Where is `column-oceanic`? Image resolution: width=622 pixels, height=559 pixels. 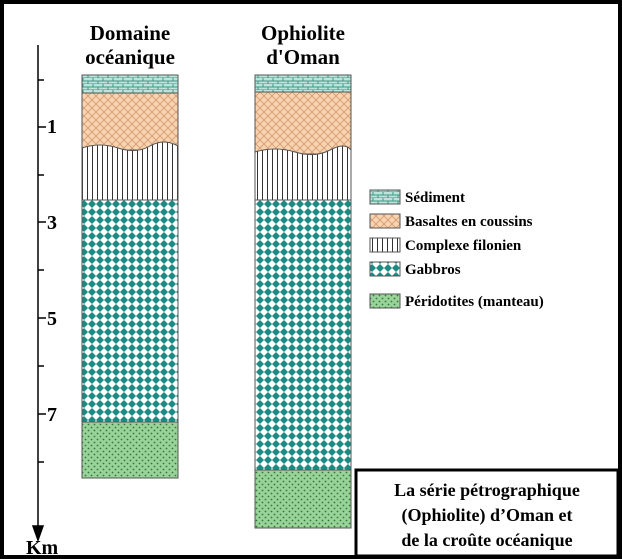 column-oceanic is located at coordinates (130, 276).